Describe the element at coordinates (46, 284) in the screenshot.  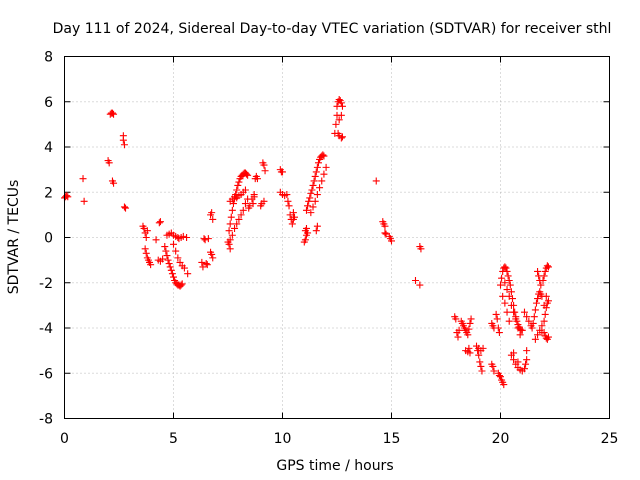
I see `y-tick-label: -2` at that location.